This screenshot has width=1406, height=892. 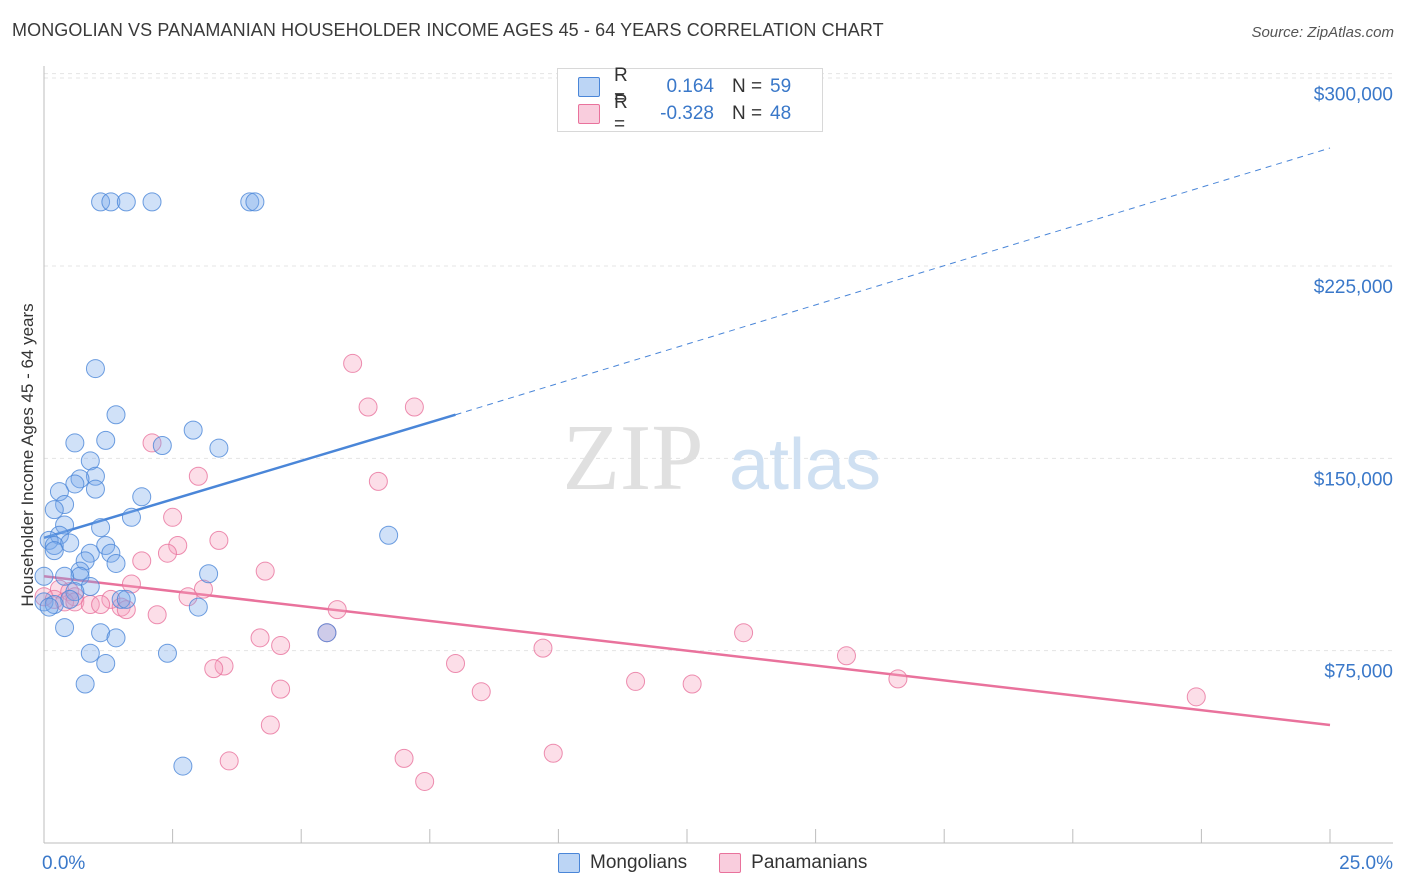 I want to click on legend-n-value: 59, so click(x=781, y=86).